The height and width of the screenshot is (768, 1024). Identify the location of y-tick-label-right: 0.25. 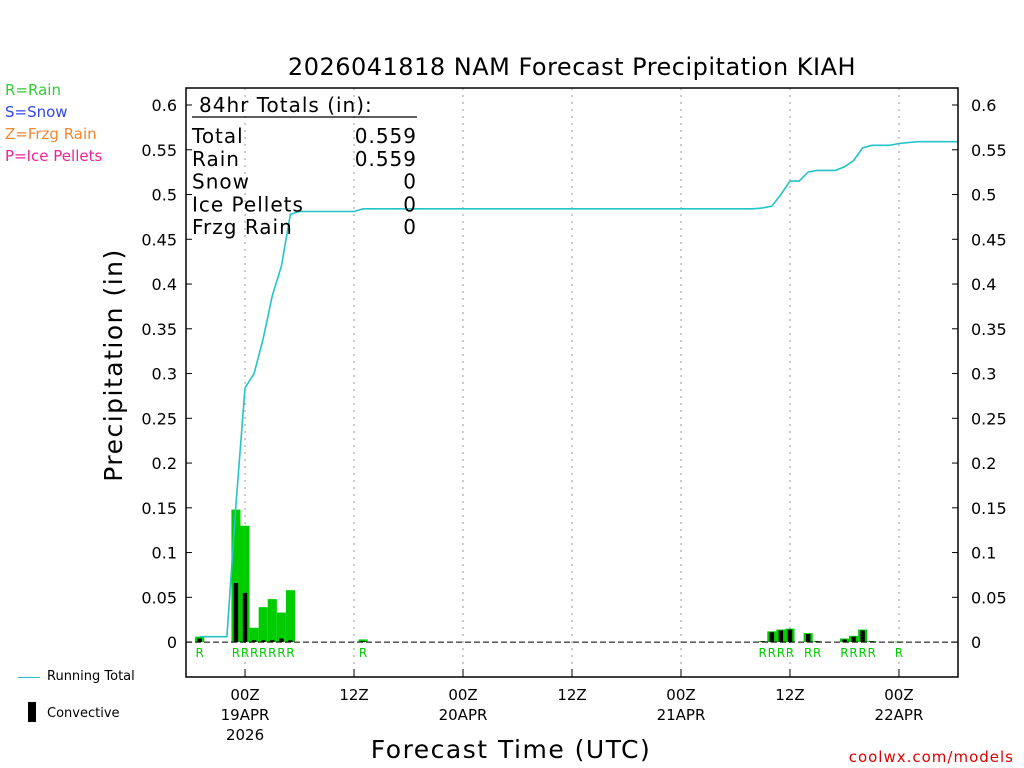
(989, 418).